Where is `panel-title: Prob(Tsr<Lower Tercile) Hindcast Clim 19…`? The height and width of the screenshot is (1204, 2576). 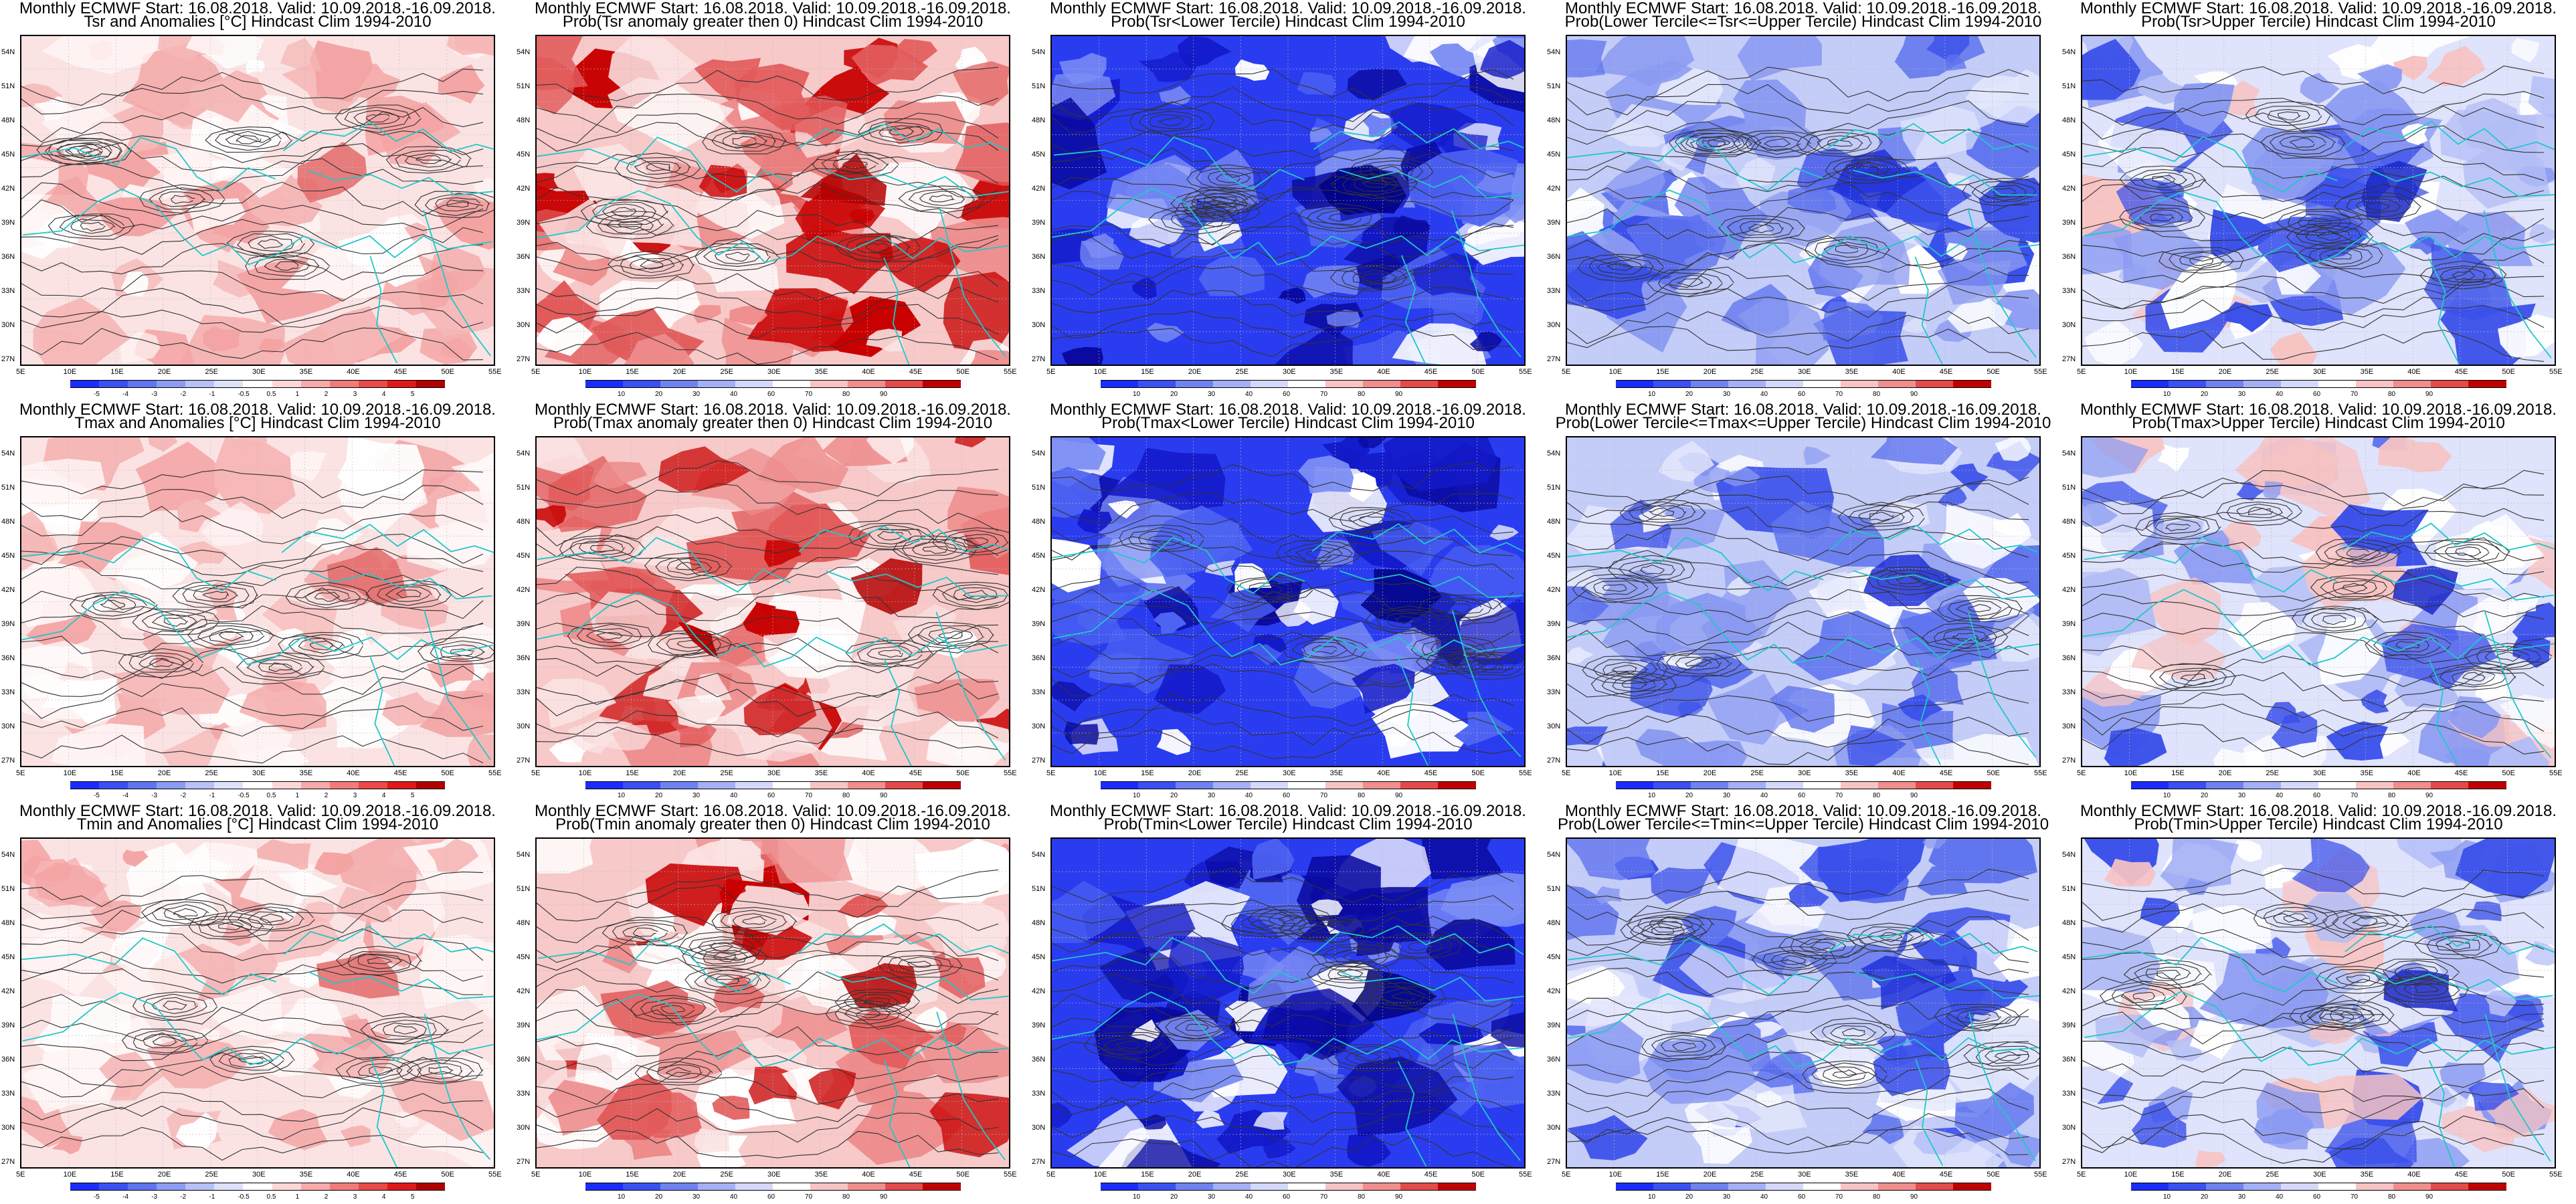 panel-title: Prob(Tsr<Lower Tercile) Hindcast Clim 19… is located at coordinates (1288, 22).